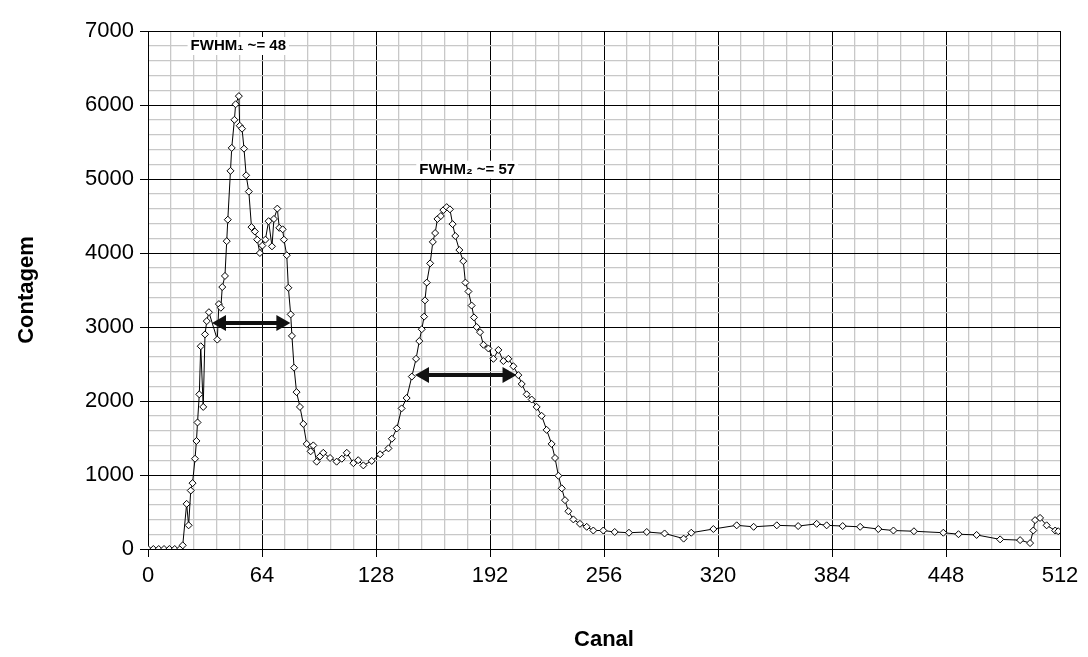 This screenshot has height=657, width=1088. What do you see at coordinates (109, 326) in the screenshot?
I see `y-tick-label: 3000` at bounding box center [109, 326].